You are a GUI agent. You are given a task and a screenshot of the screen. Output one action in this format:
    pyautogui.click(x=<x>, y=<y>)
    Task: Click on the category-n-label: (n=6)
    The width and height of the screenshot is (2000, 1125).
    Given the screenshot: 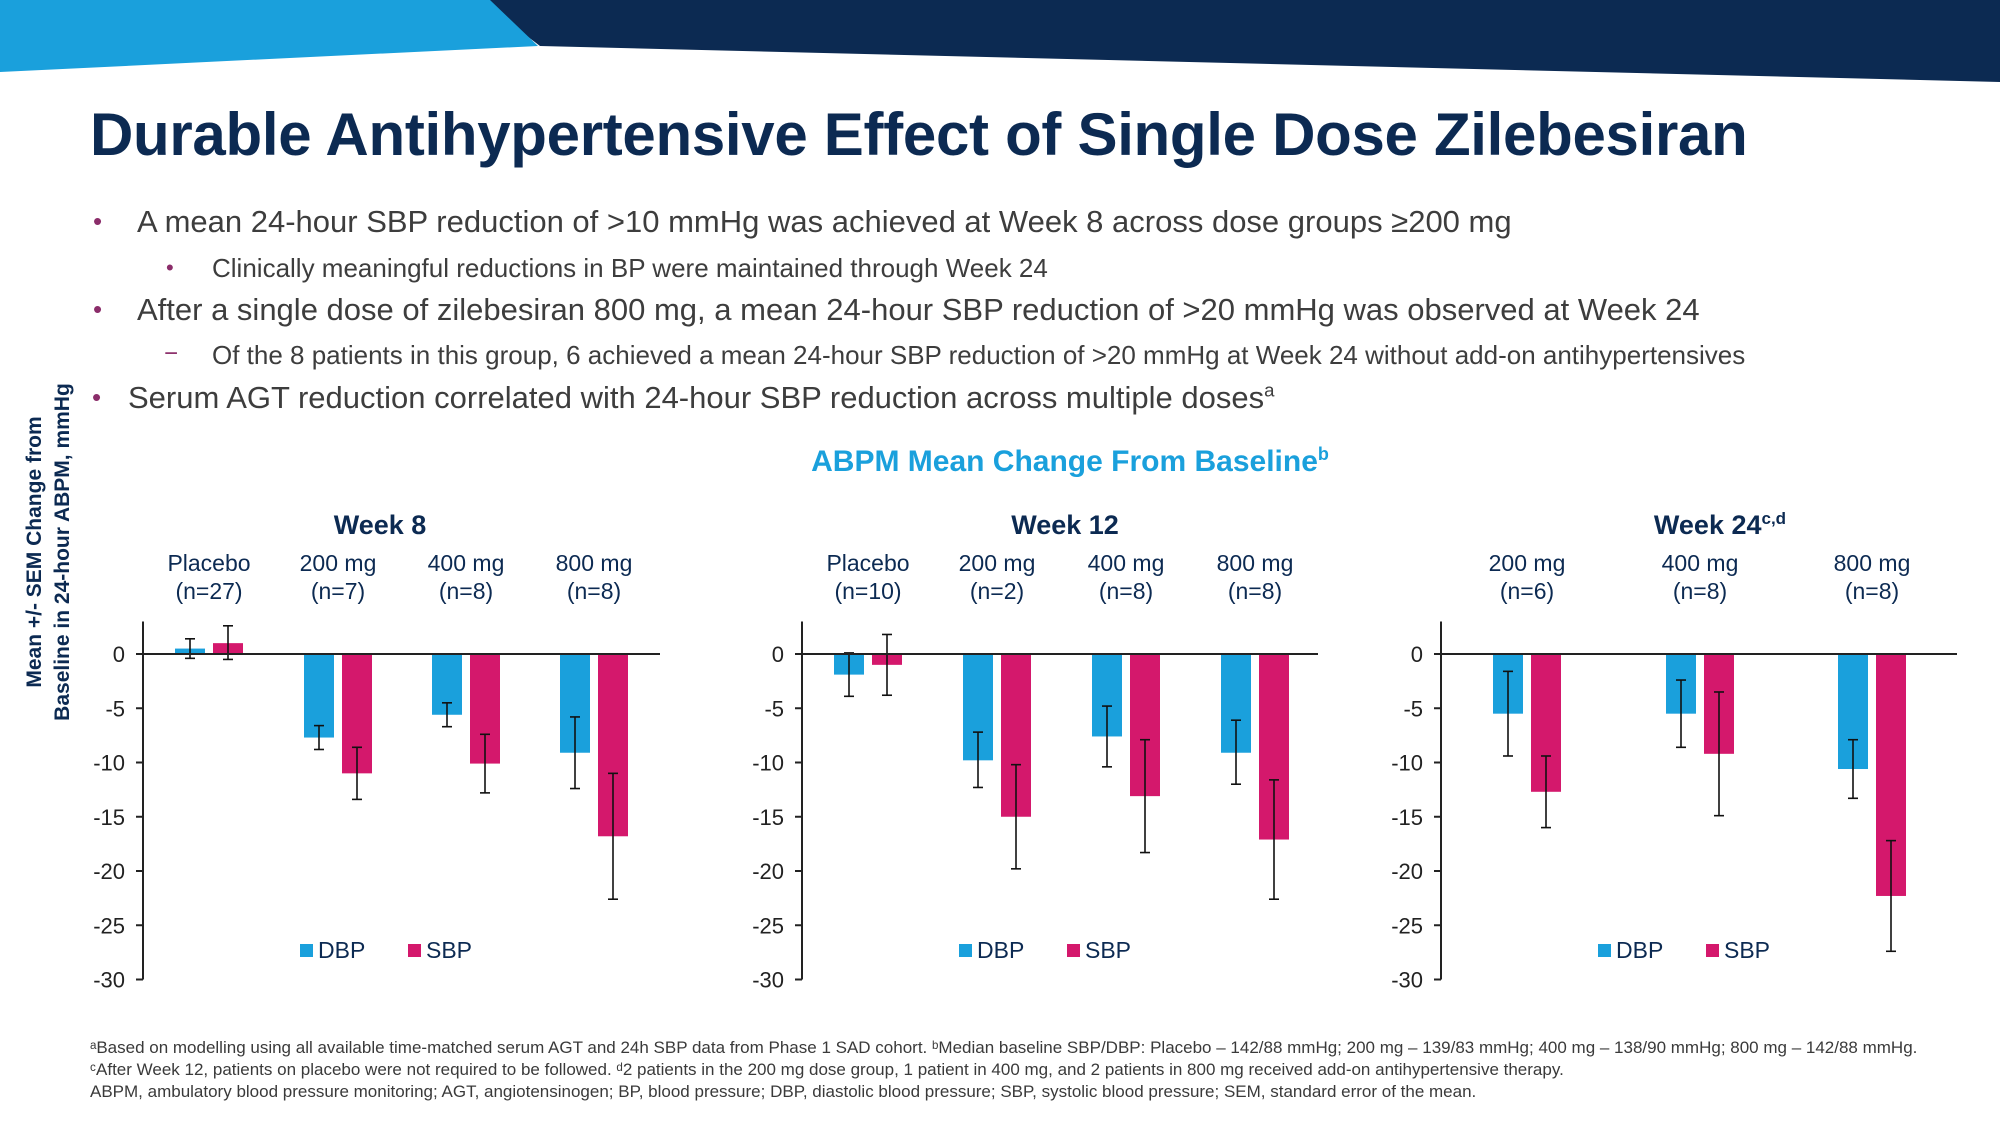 What is the action you would take?
    pyautogui.click(x=1527, y=591)
    